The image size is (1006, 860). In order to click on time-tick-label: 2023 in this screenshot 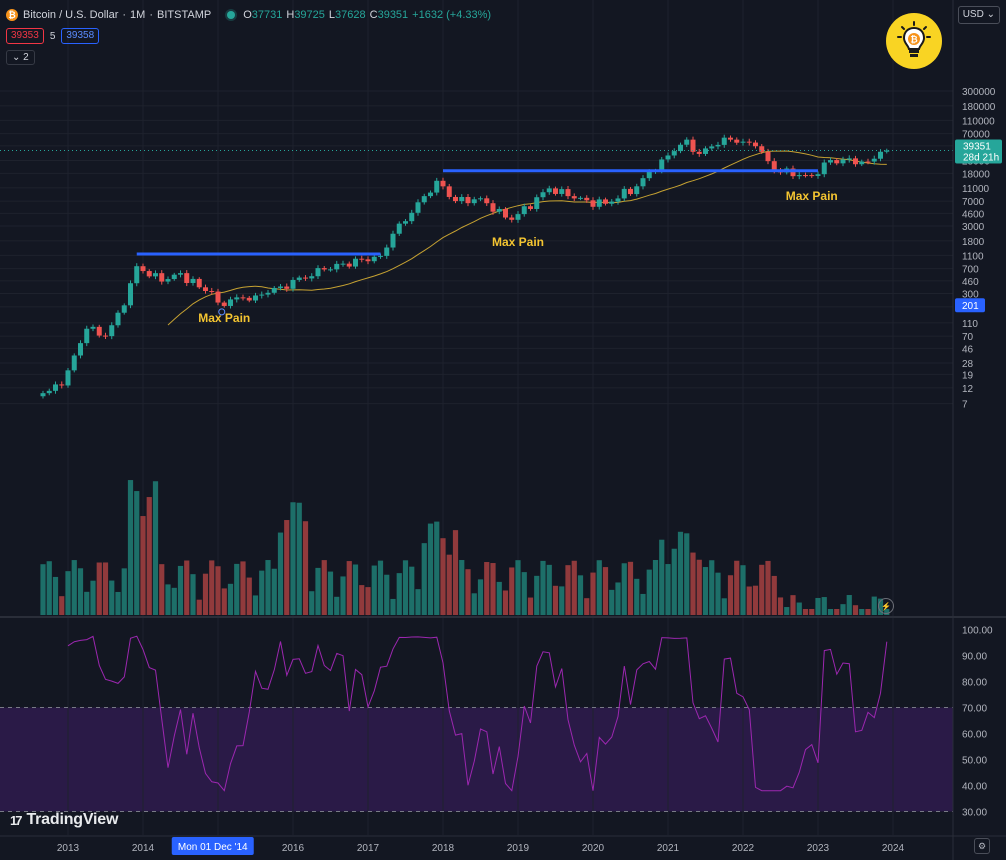, I will do `click(818, 848)`.